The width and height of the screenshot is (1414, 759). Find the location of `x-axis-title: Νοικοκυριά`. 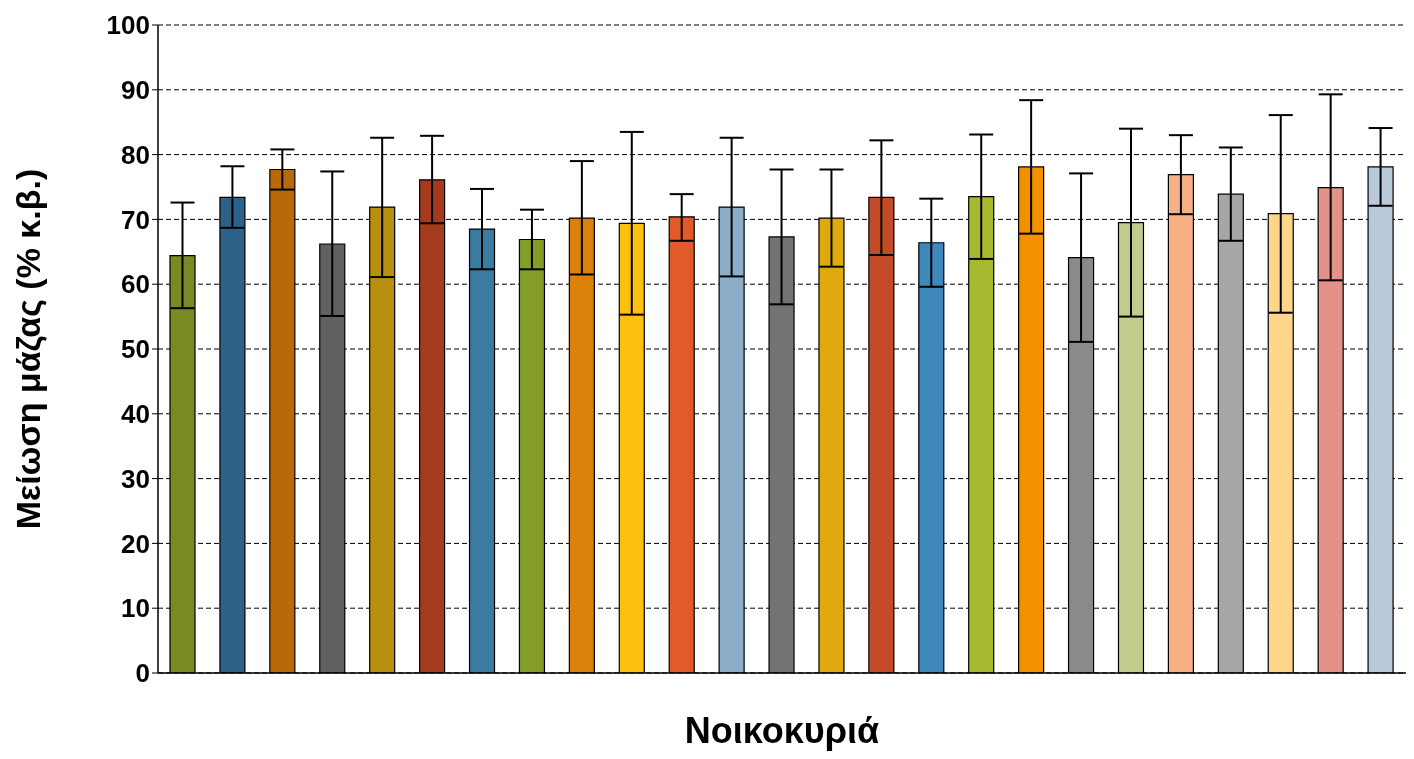

x-axis-title: Νοικοκυριά is located at coordinates (782, 730).